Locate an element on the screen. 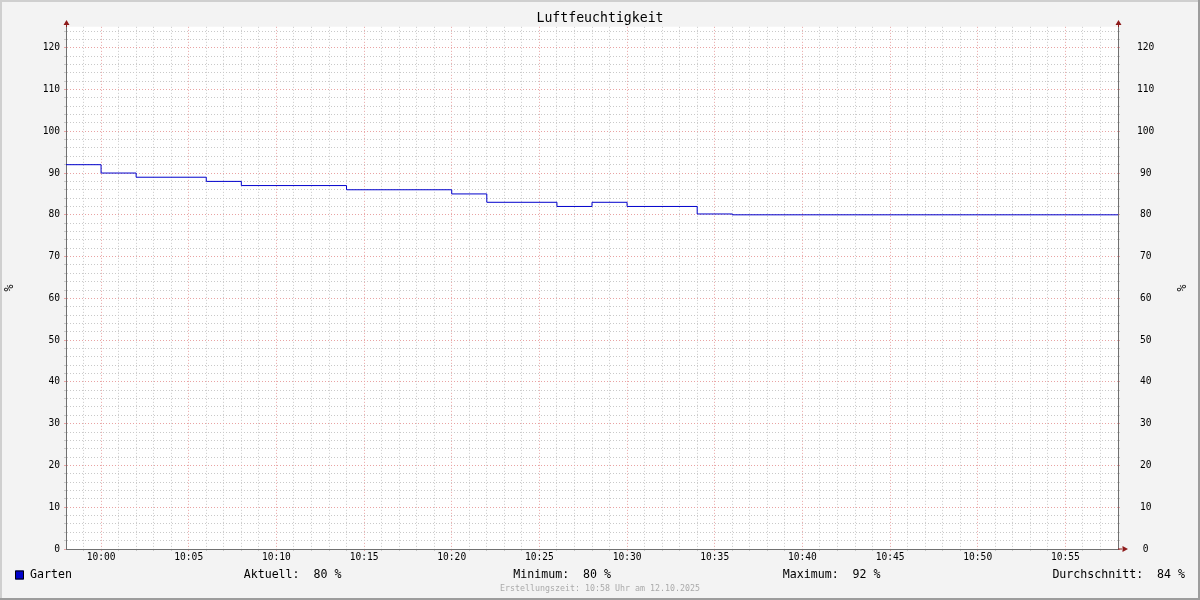  y2-tick-label: 0 is located at coordinates (1145, 548).